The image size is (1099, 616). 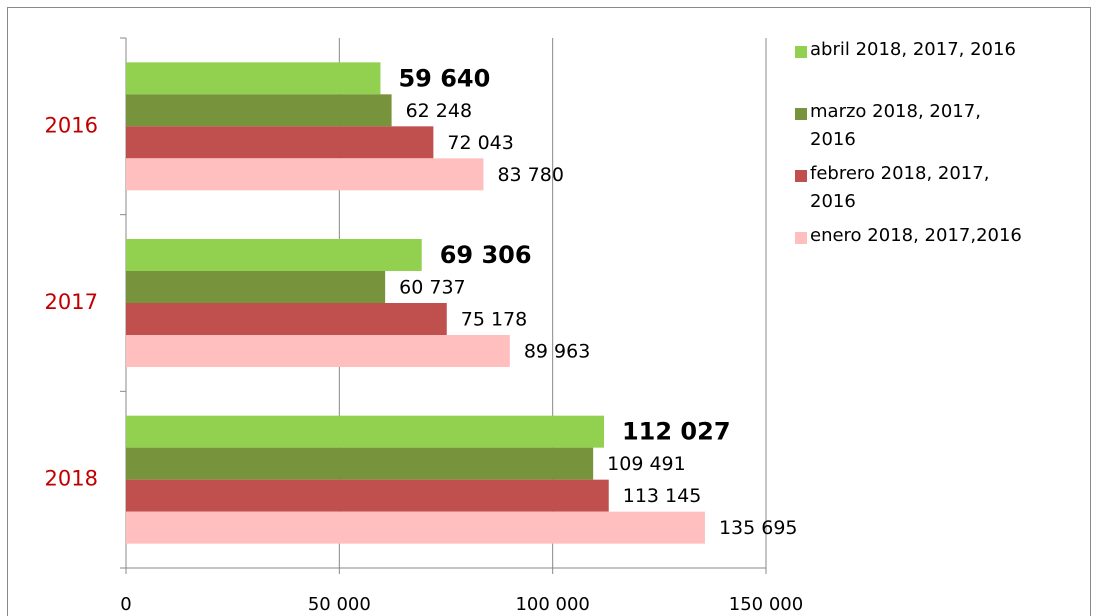 What do you see at coordinates (494, 320) in the screenshot?
I see `data-label: 75 178` at bounding box center [494, 320].